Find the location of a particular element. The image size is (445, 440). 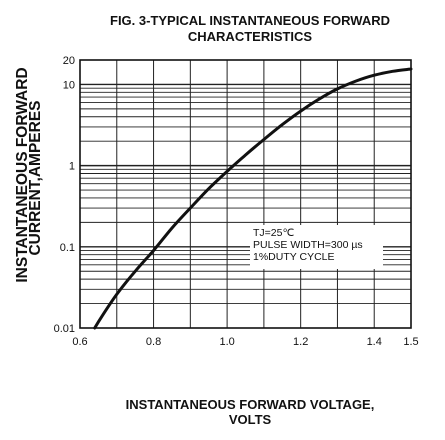

x-tick-label: 1.5 is located at coordinates (410, 342).